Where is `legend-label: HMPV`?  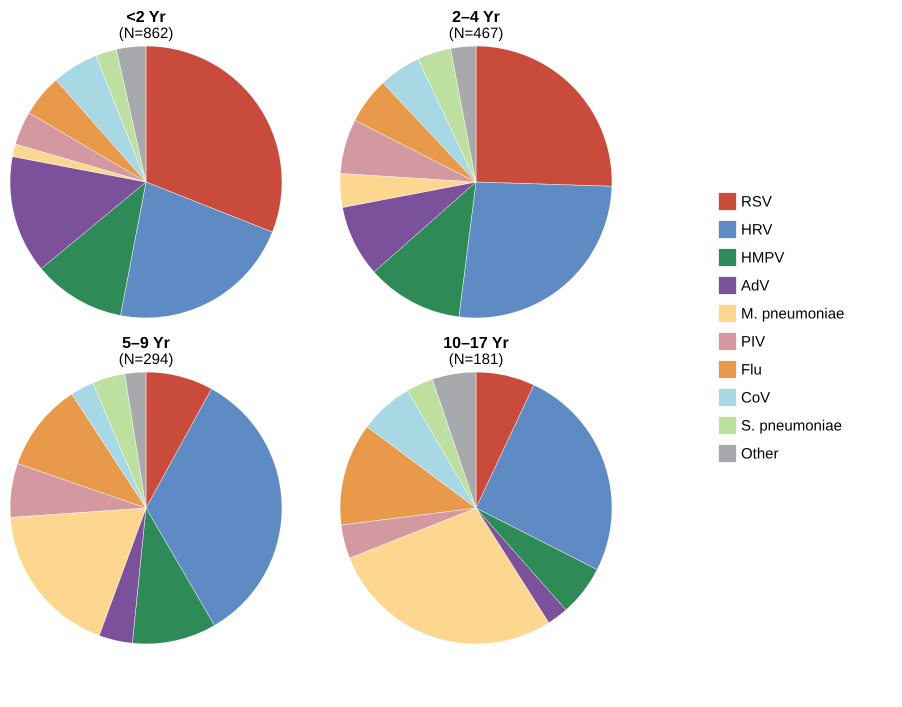 legend-label: HMPV is located at coordinates (762, 257).